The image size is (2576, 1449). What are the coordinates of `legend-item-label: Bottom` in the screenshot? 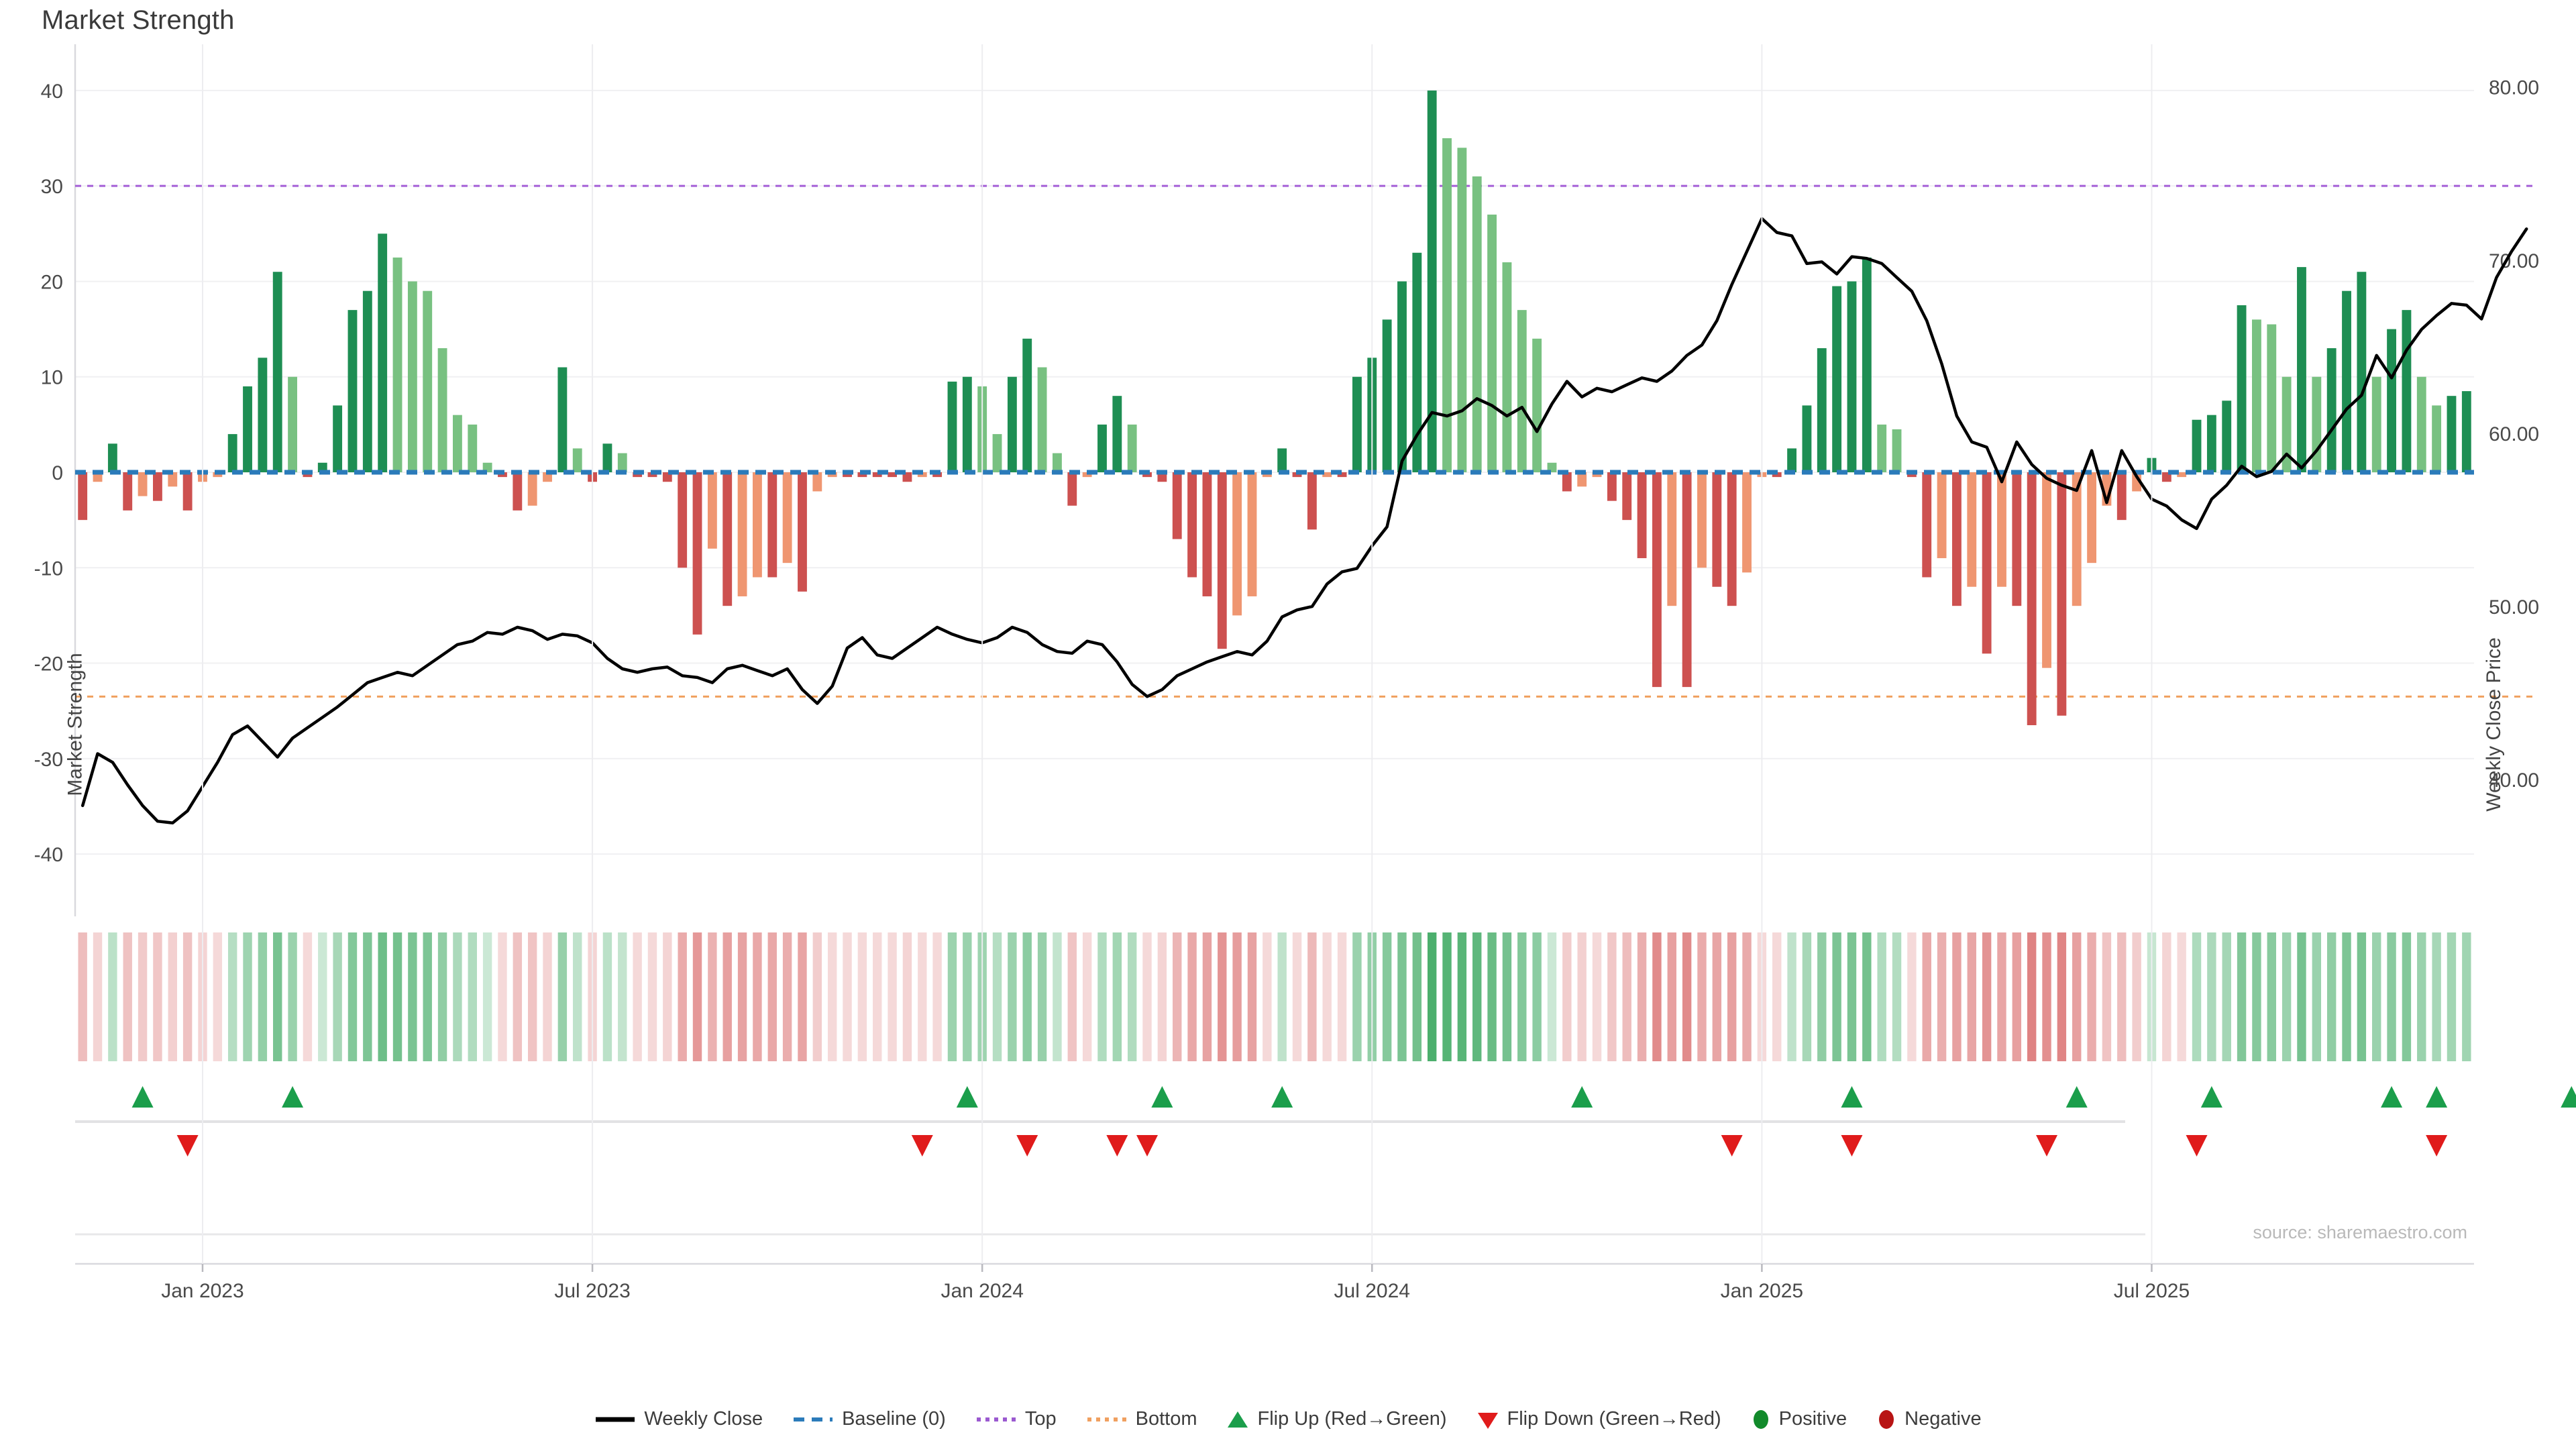 It's located at (1166, 1419).